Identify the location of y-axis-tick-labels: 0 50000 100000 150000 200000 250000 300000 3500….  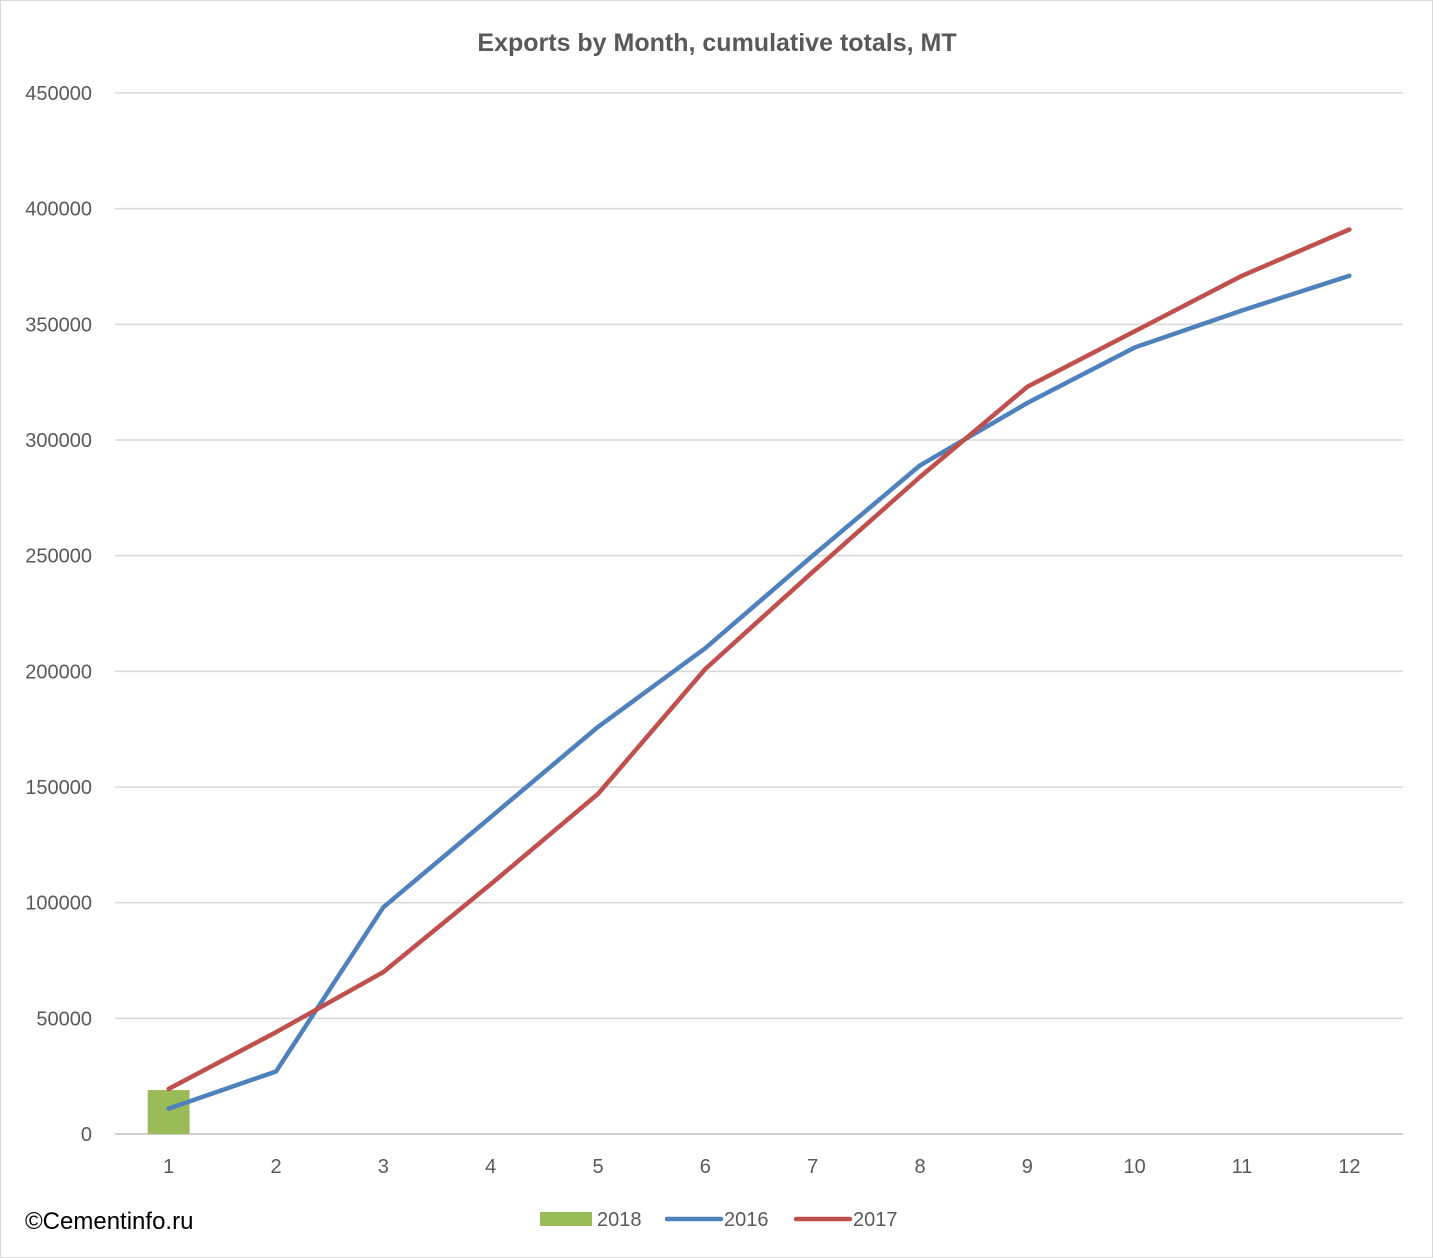
(58, 614).